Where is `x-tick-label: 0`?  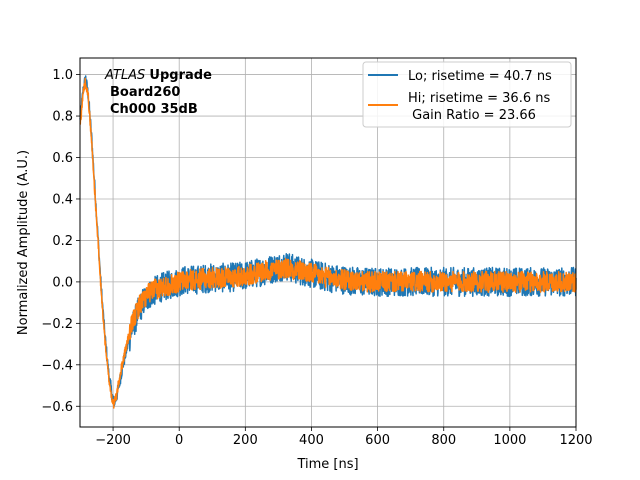
x-tick-label: 0 is located at coordinates (179, 440).